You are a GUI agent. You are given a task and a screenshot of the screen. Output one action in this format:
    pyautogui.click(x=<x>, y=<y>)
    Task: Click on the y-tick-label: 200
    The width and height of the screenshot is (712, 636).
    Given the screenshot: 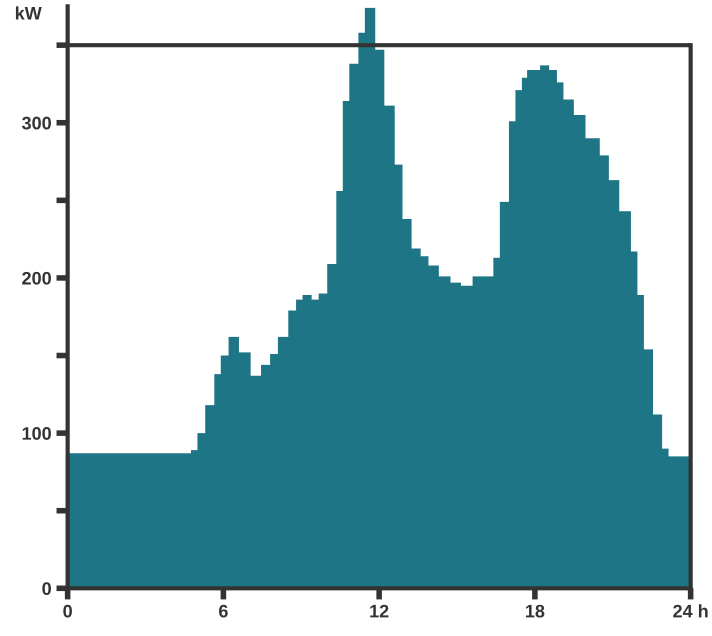 What is the action you would take?
    pyautogui.click(x=36, y=278)
    